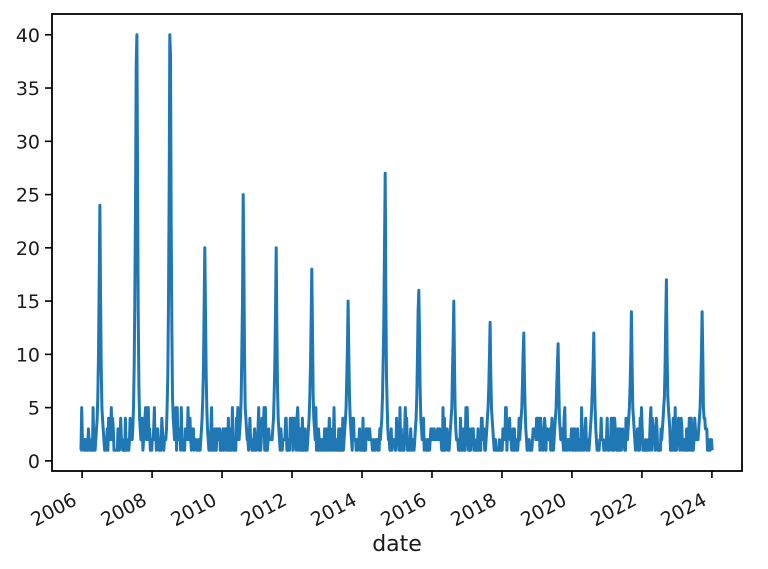 This screenshot has height=569, width=768. I want to click on x-tick-label: 2024, so click(683, 510).